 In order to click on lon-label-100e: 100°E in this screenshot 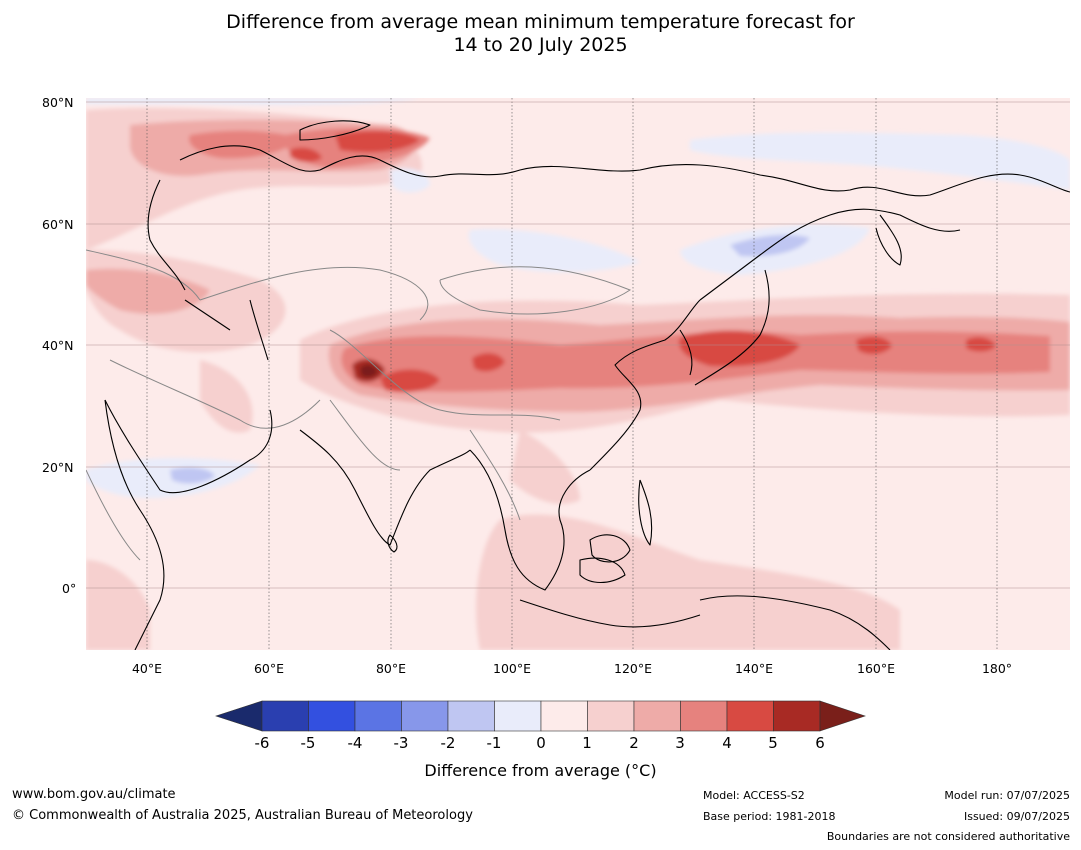, I will do `click(512, 668)`.